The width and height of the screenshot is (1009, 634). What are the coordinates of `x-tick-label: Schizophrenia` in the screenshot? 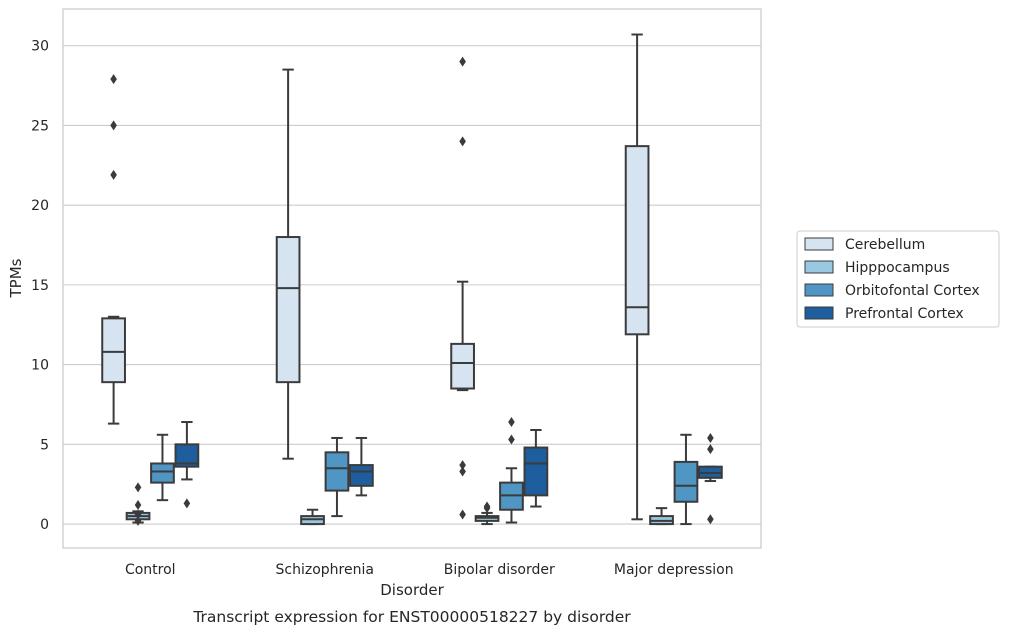 It's located at (325, 570).